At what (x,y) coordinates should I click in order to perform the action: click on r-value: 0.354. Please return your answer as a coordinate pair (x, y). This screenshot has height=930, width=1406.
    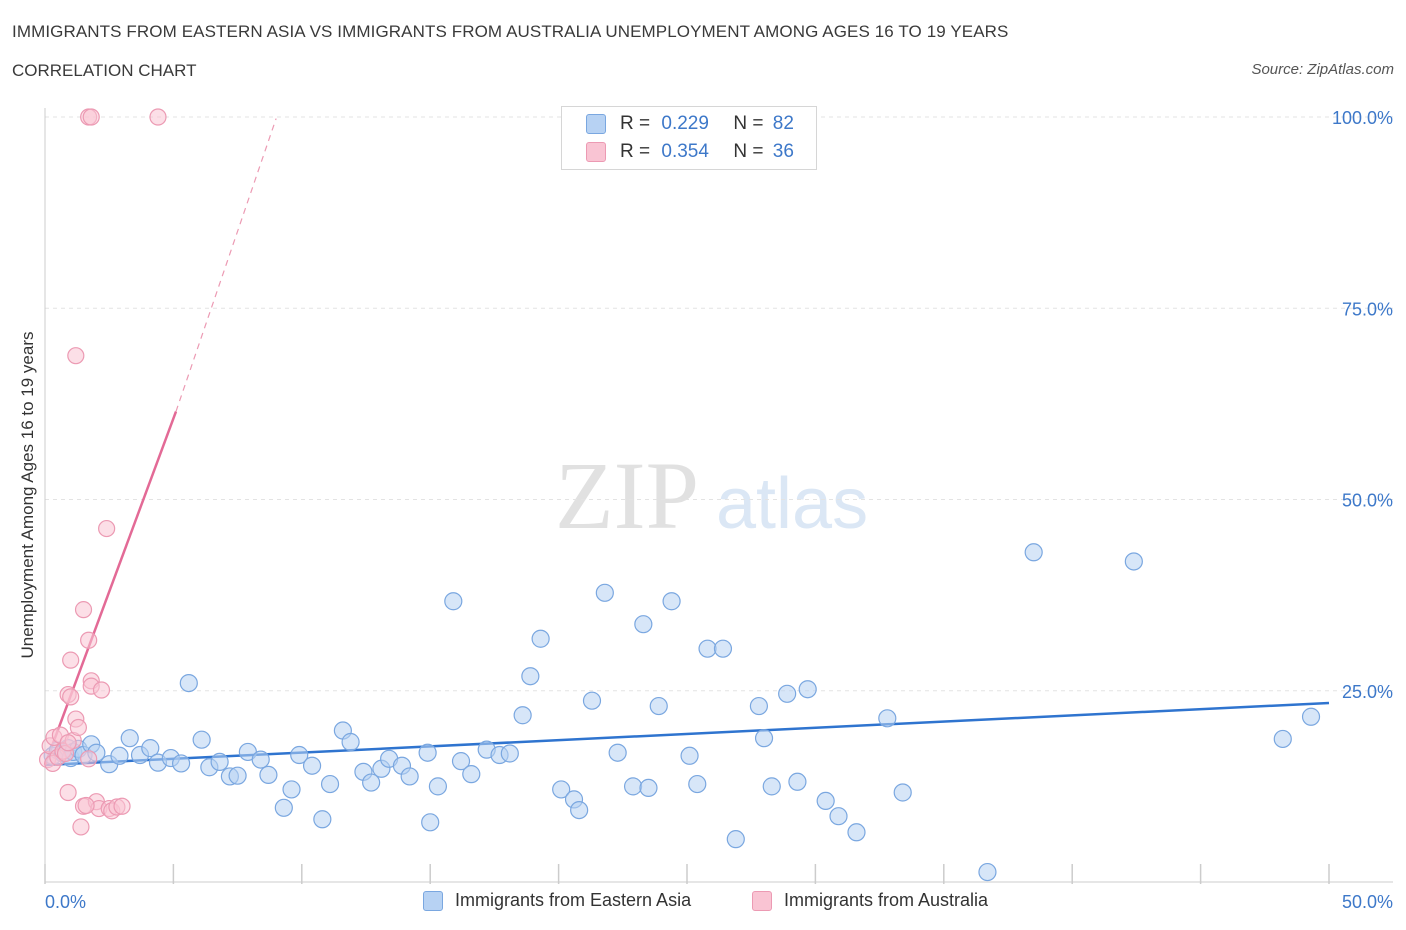
    Looking at the image, I should click on (685, 151).